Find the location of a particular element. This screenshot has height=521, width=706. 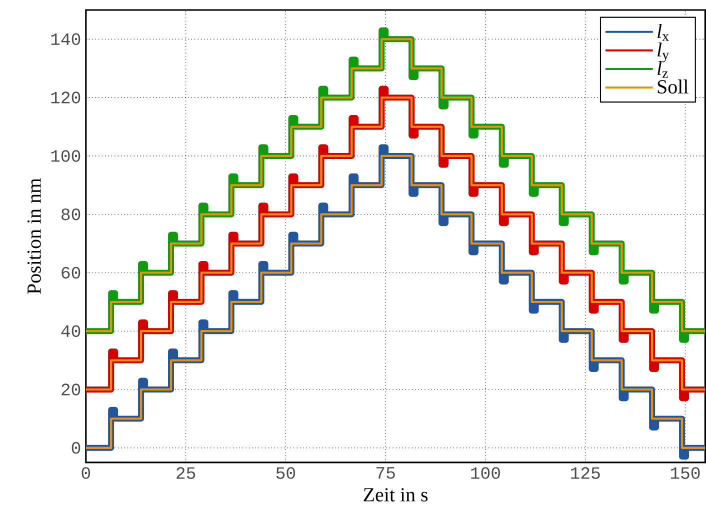

legend-label: l$_{x}$ is located at coordinates (663, 32).